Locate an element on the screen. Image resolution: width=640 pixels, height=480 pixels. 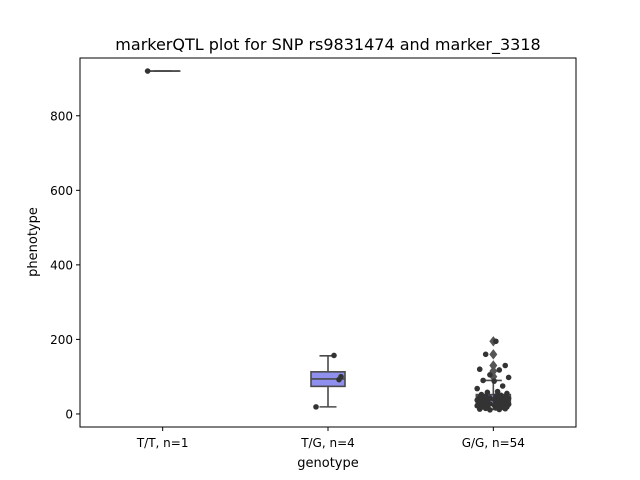
y-axis: 0 200 400 600 800 is located at coordinates (65, 265).